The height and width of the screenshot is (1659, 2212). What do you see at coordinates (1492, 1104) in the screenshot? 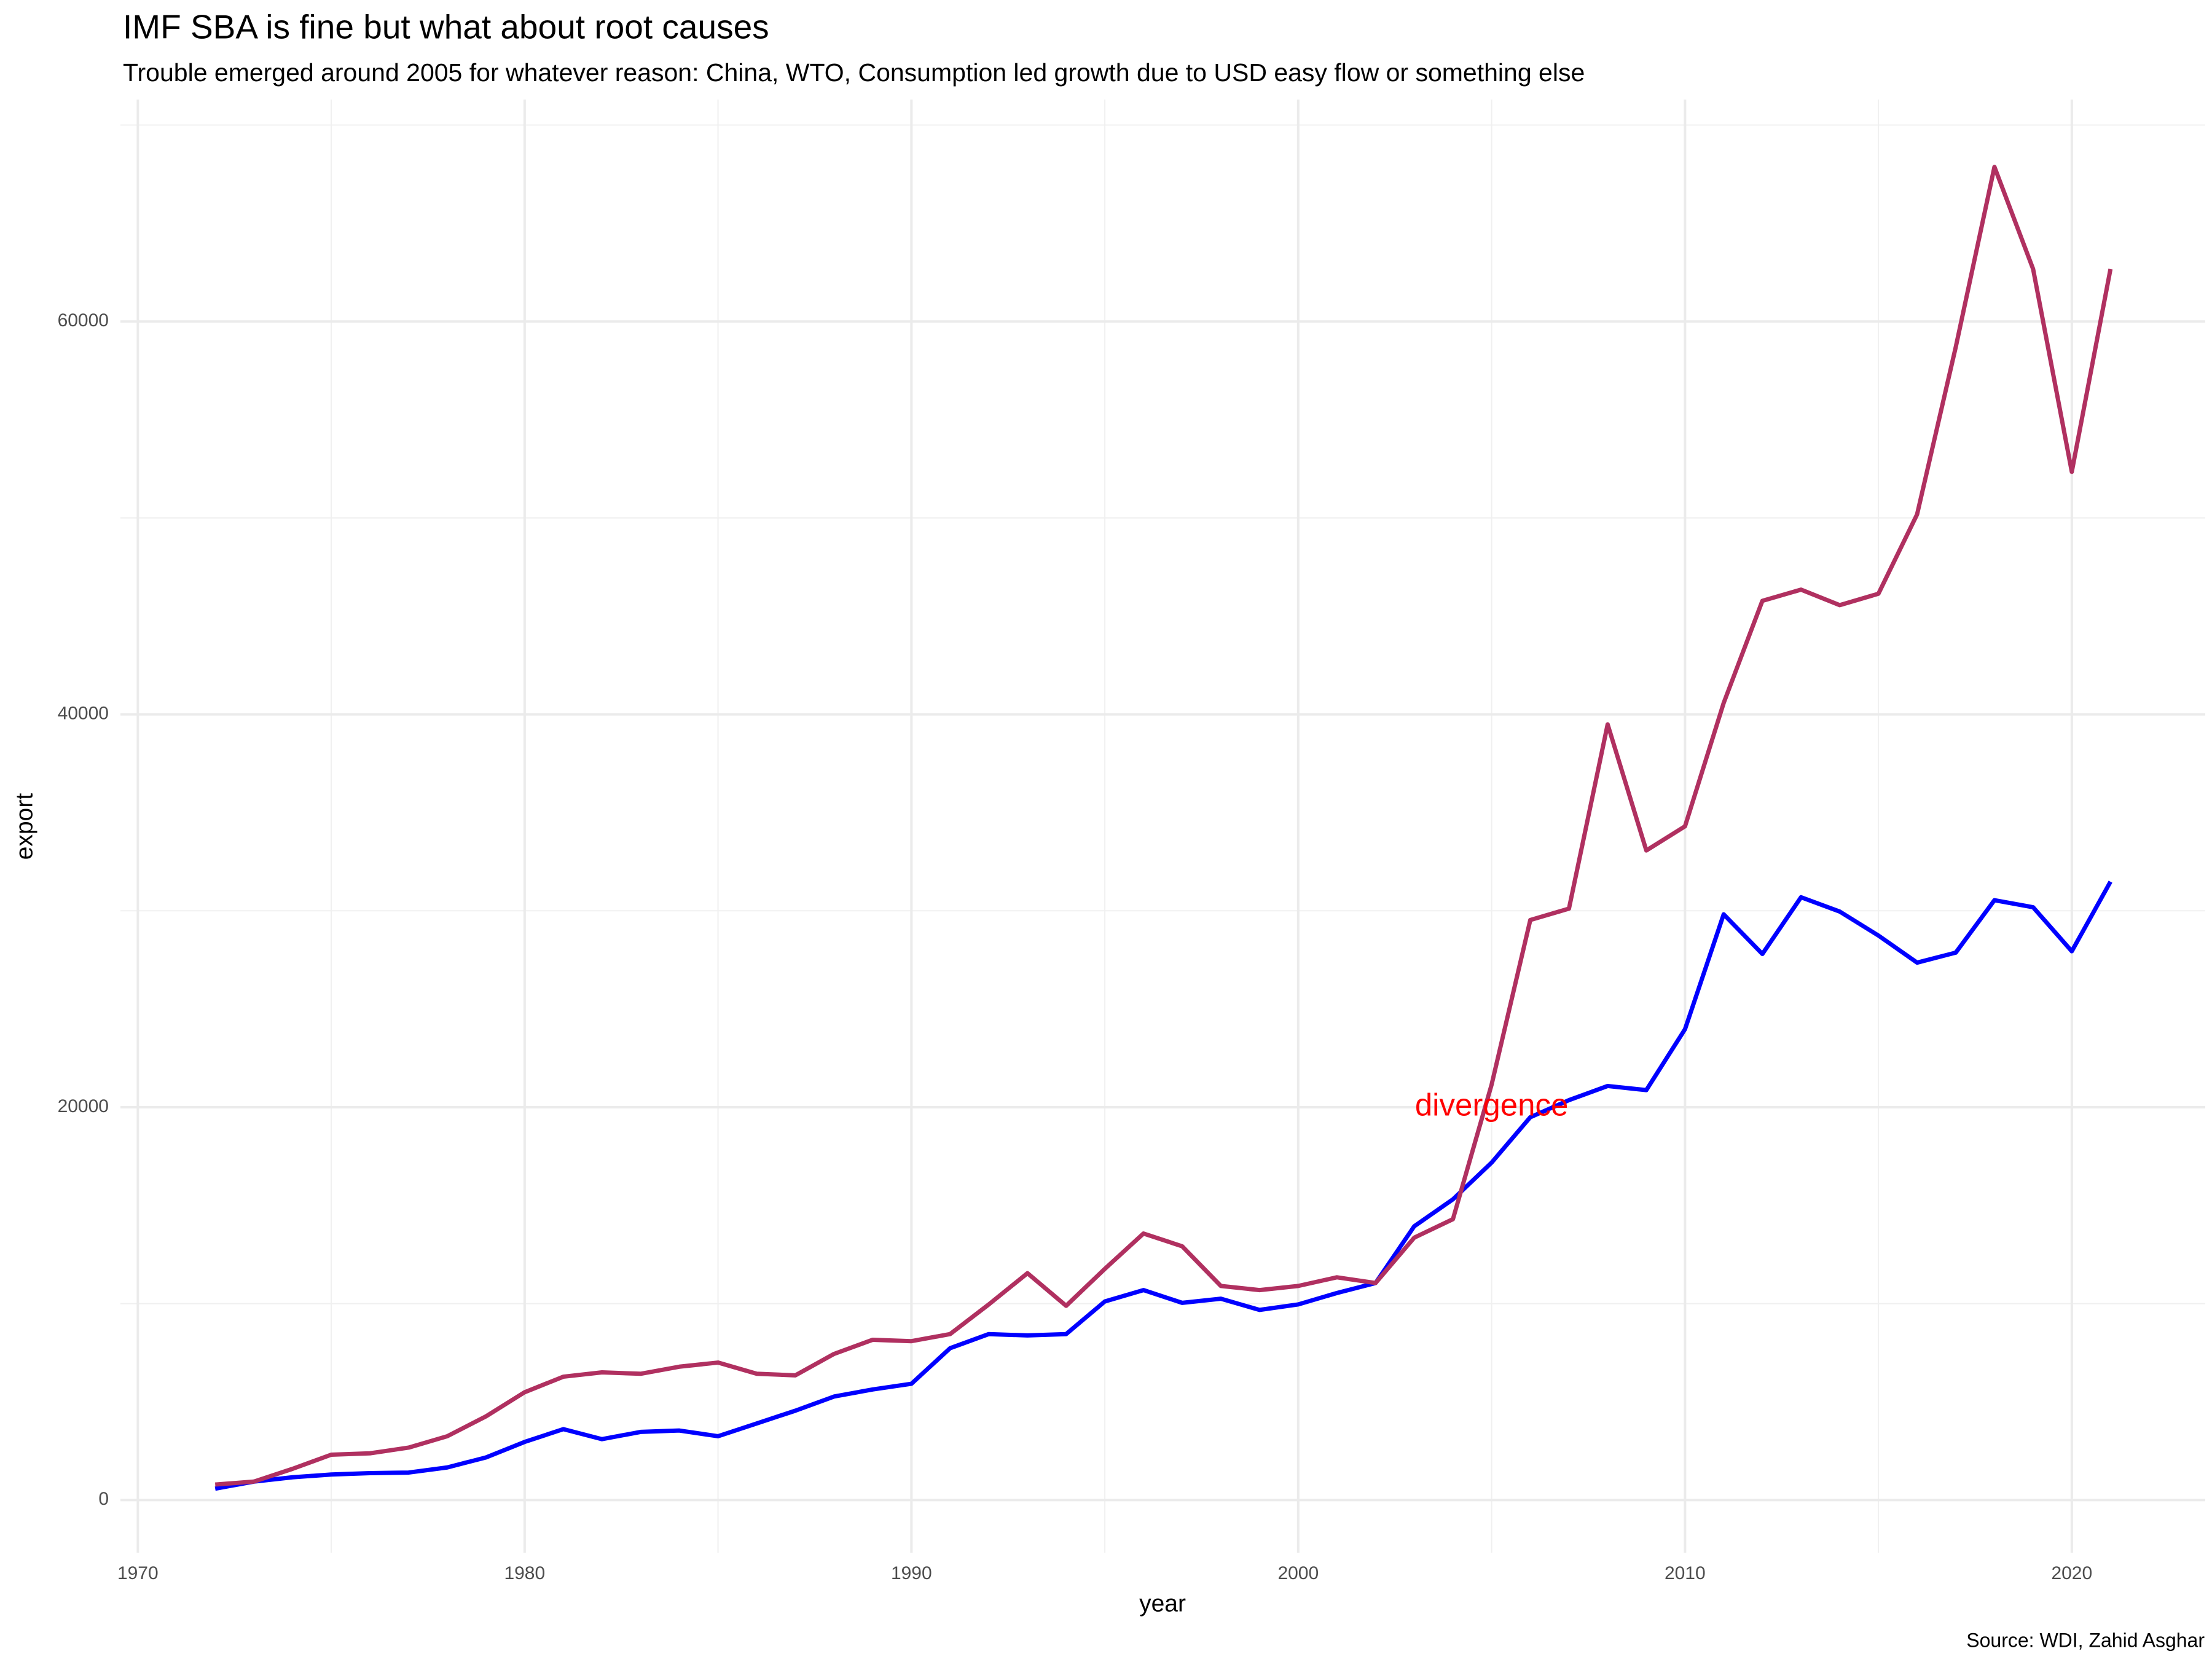
I see `annotation: divergence` at bounding box center [1492, 1104].